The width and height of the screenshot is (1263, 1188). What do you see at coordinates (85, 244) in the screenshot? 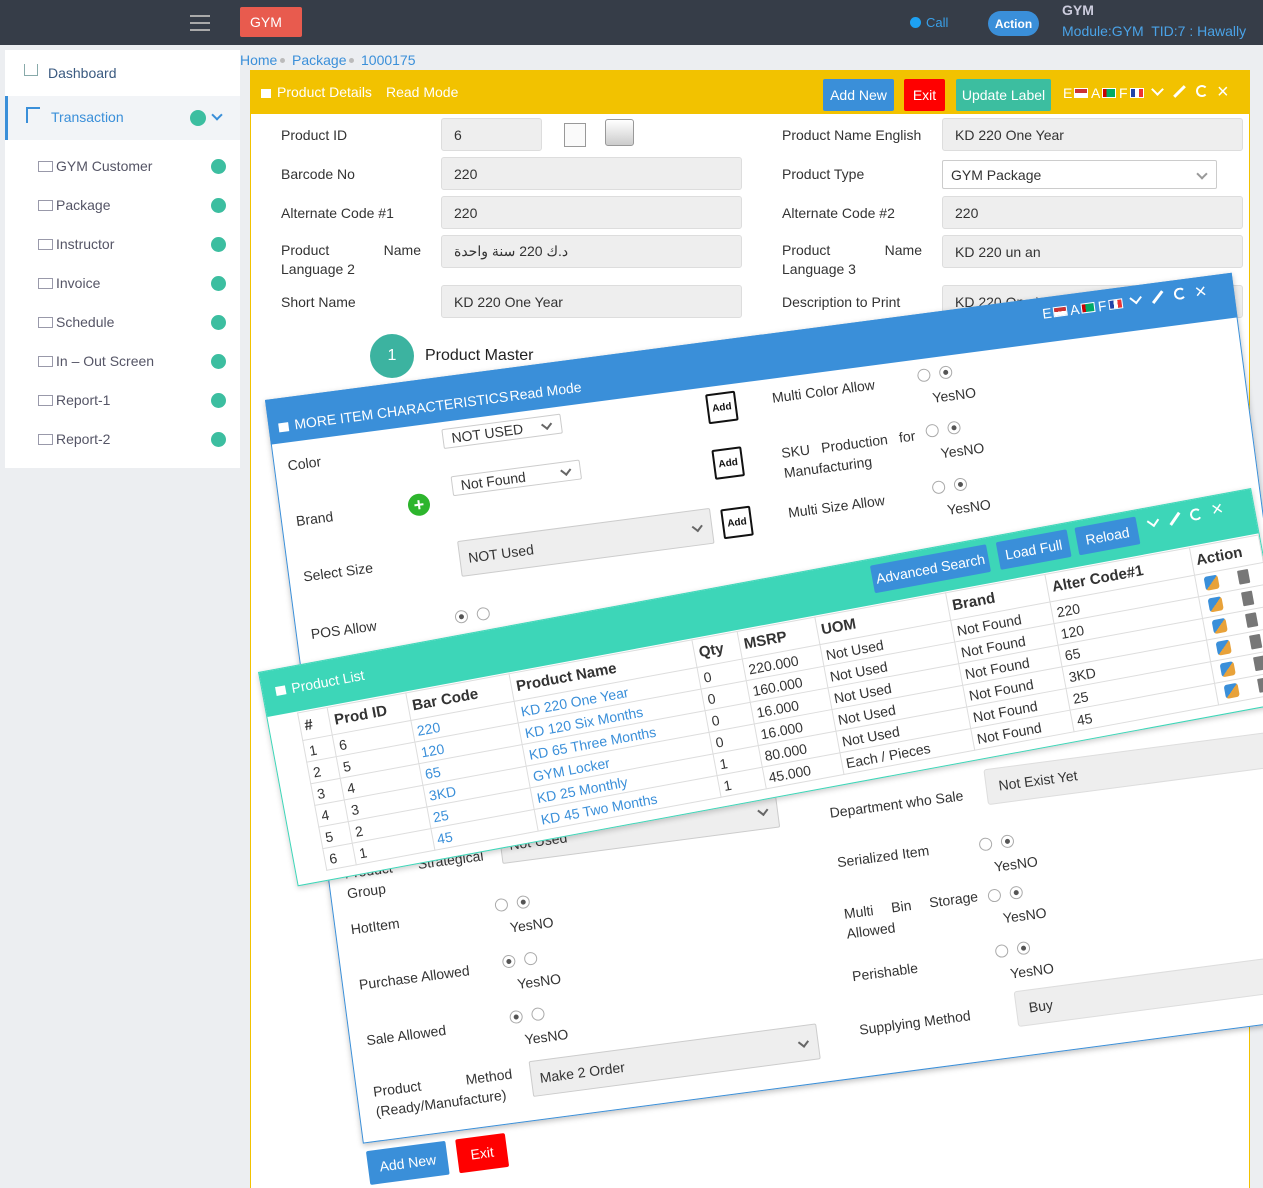
I see `nav-item: Instructor` at bounding box center [85, 244].